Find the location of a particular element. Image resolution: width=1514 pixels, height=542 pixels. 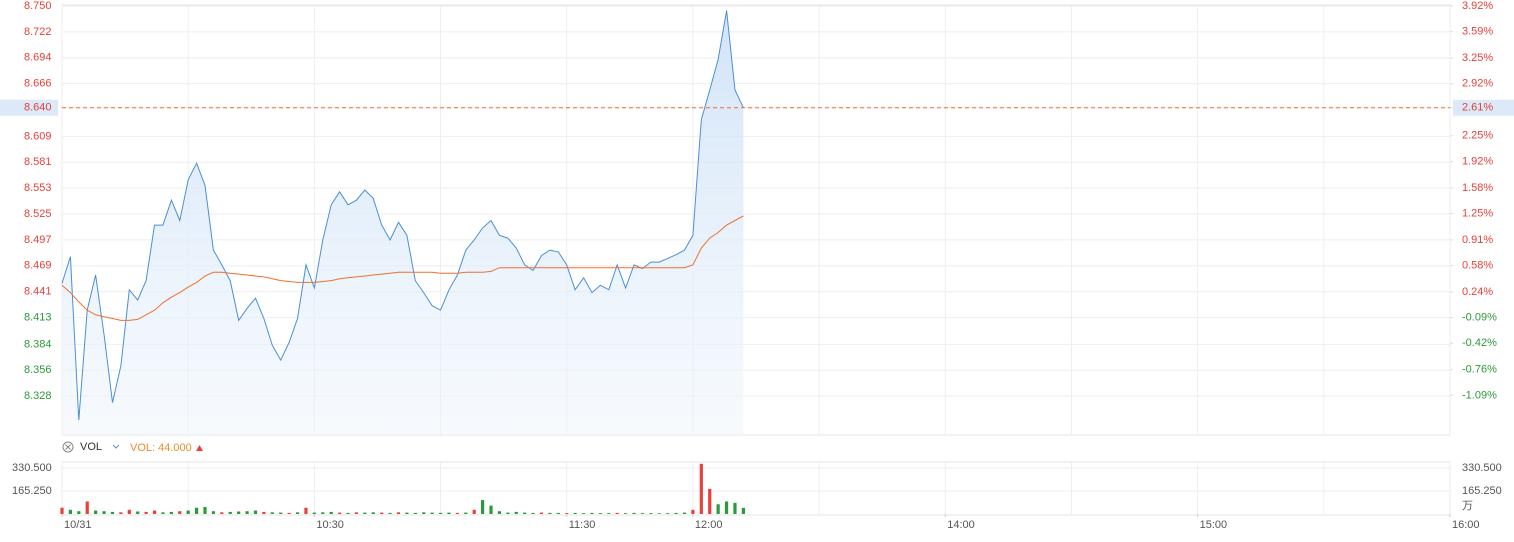

close-icon is located at coordinates (68, 447).